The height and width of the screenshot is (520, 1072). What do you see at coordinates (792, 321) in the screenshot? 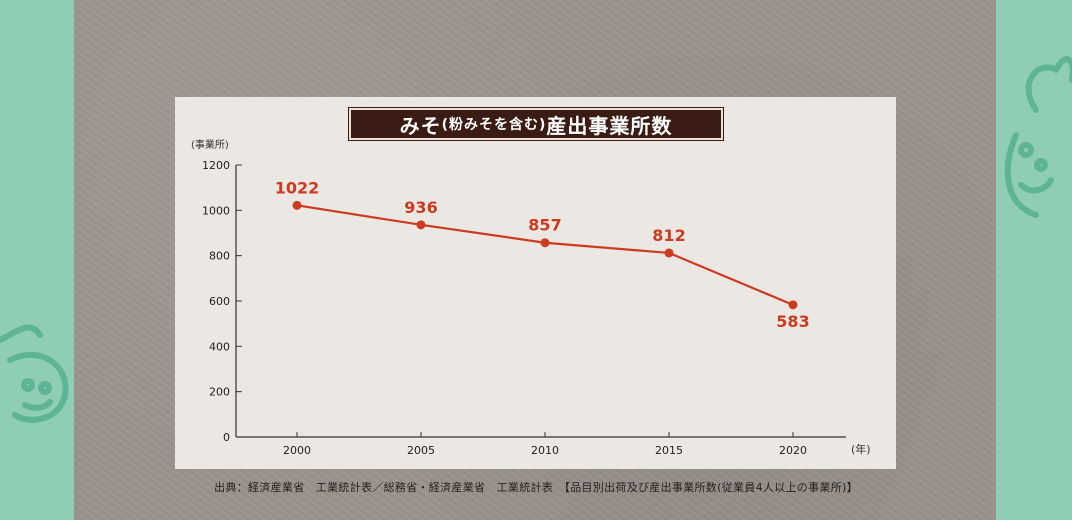
I see `data-label: 583` at bounding box center [792, 321].